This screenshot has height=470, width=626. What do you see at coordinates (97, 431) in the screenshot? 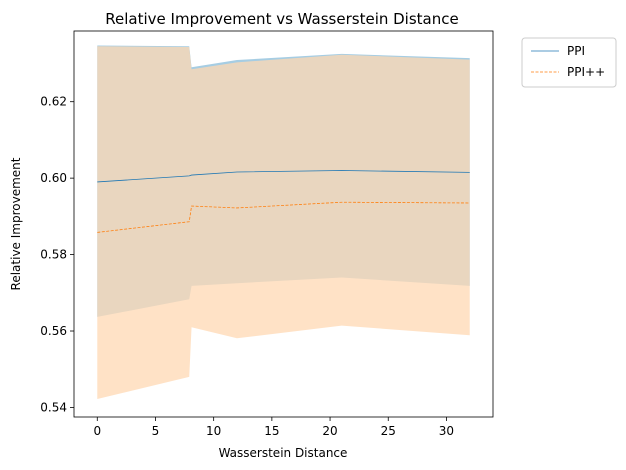
I see `x-tick-label: 0` at bounding box center [97, 431].